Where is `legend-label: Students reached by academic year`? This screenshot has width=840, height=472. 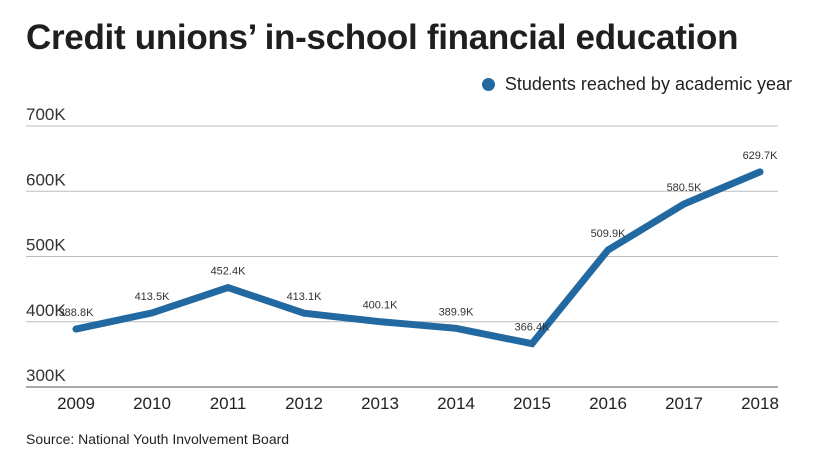 legend-label: Students reached by academic year is located at coordinates (648, 84).